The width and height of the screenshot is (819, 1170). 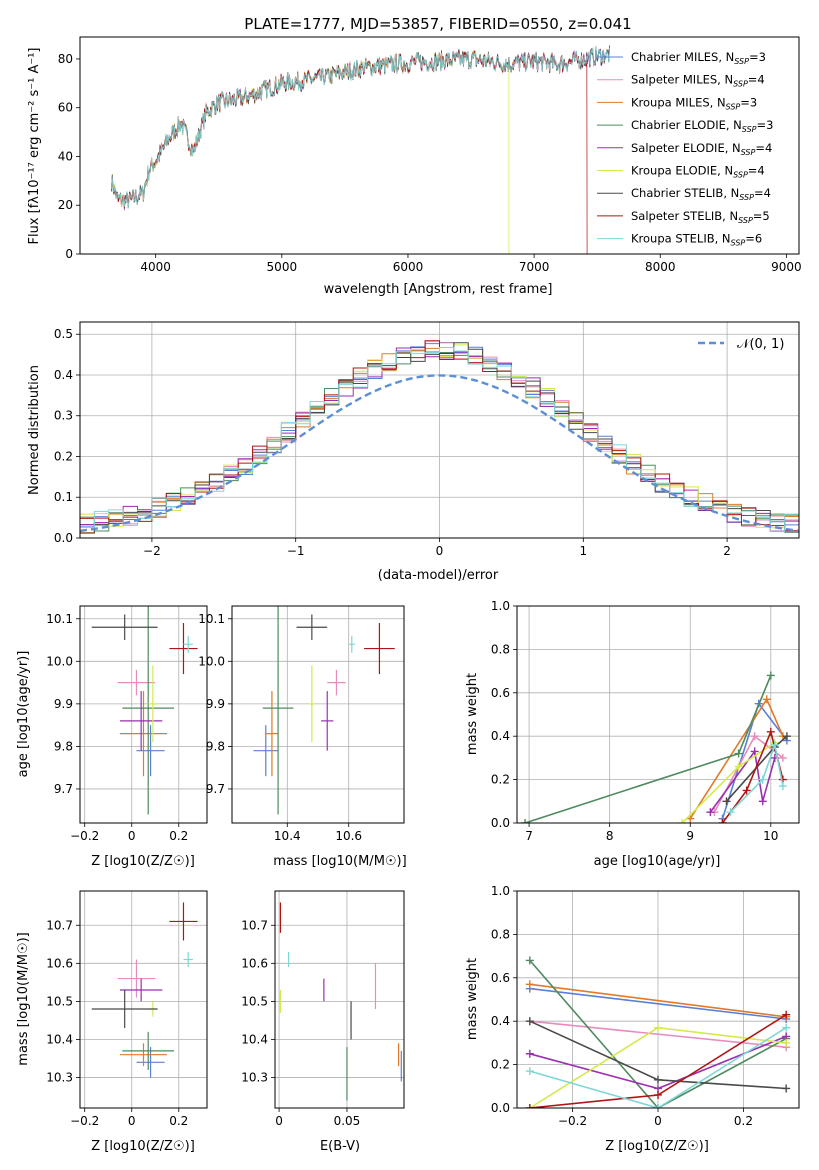 I want to click on spectrum-lines, so click(x=360, y=149).